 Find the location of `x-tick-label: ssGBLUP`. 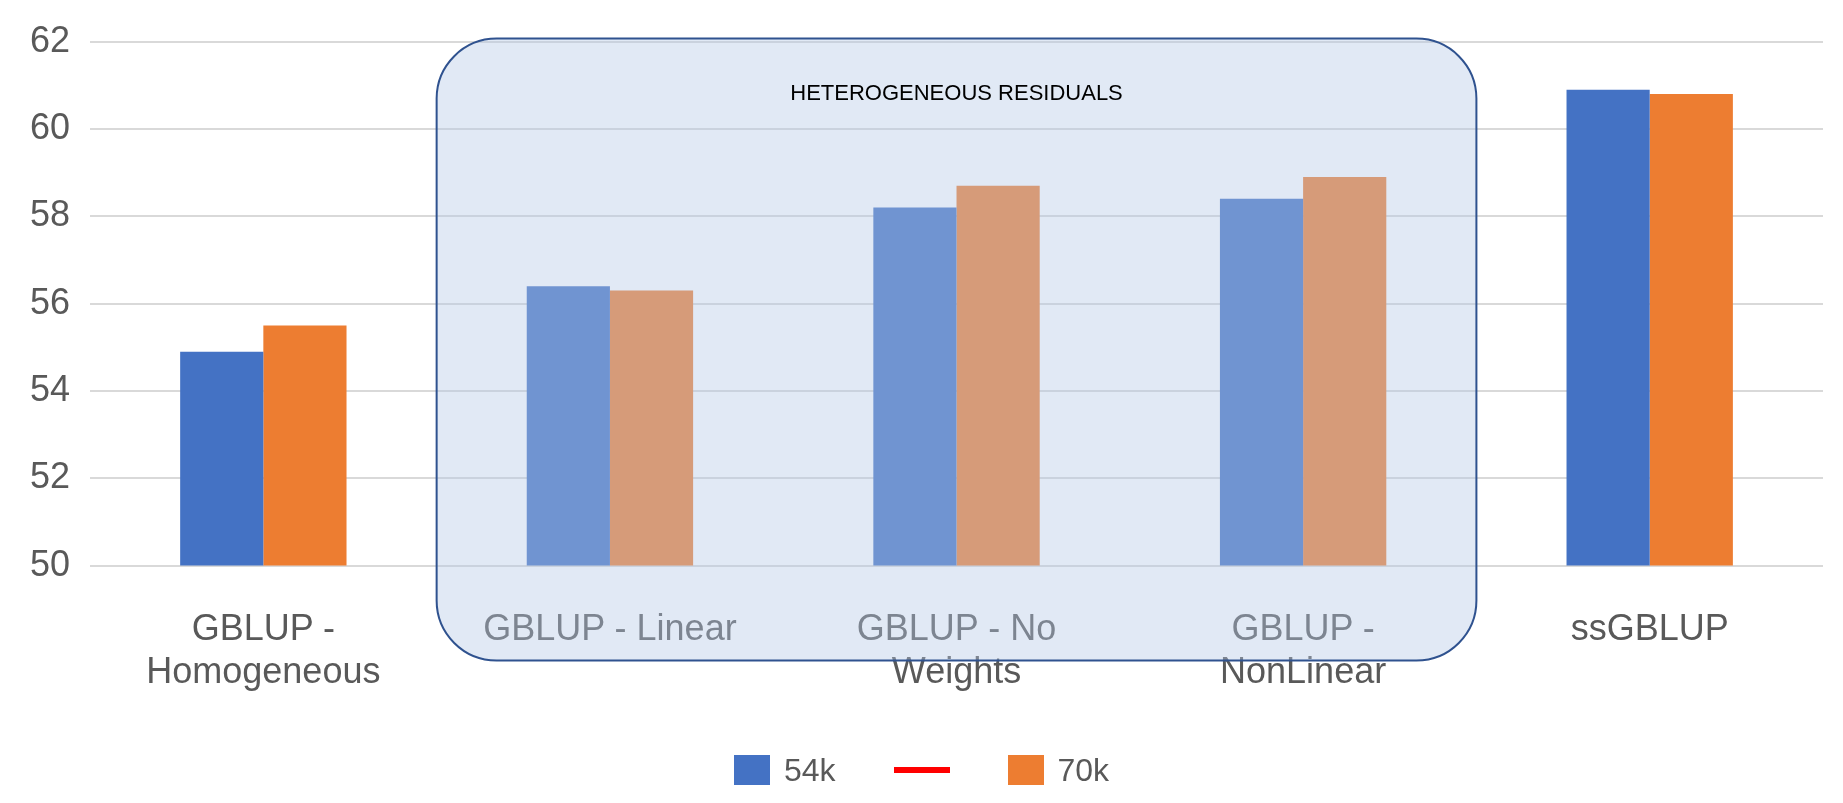

x-tick-label: ssGBLUP is located at coordinates (1649, 628).